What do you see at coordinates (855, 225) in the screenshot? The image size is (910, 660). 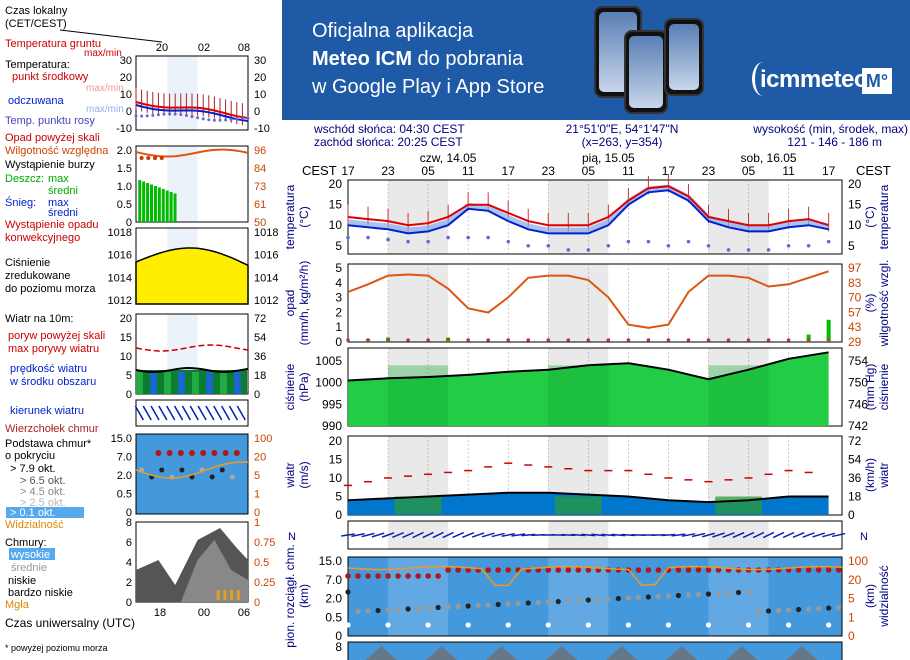 I see `y-tick: 10` at bounding box center [855, 225].